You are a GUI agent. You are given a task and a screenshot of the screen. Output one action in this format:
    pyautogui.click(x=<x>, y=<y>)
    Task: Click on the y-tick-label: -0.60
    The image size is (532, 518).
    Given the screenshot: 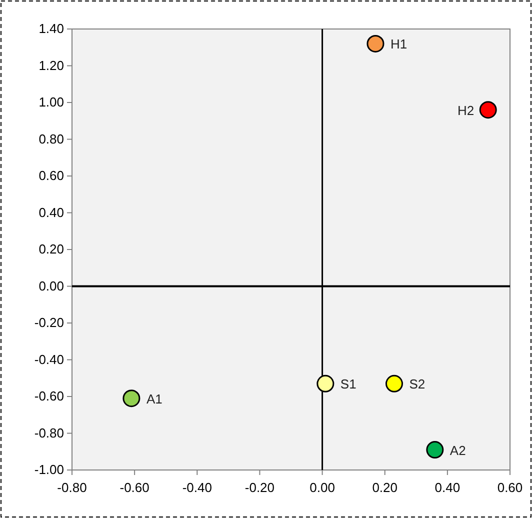 What is the action you would take?
    pyautogui.click(x=49, y=396)
    